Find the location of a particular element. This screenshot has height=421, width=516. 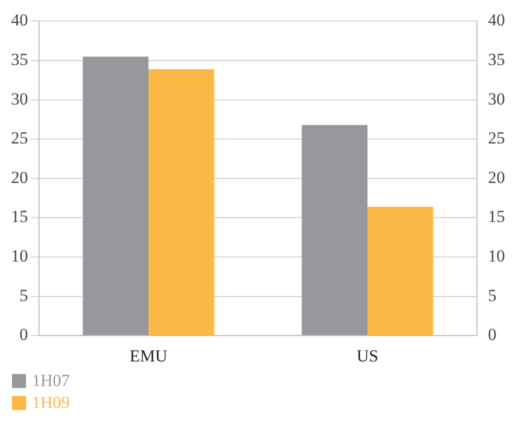

x-tick-label: US is located at coordinates (367, 356).